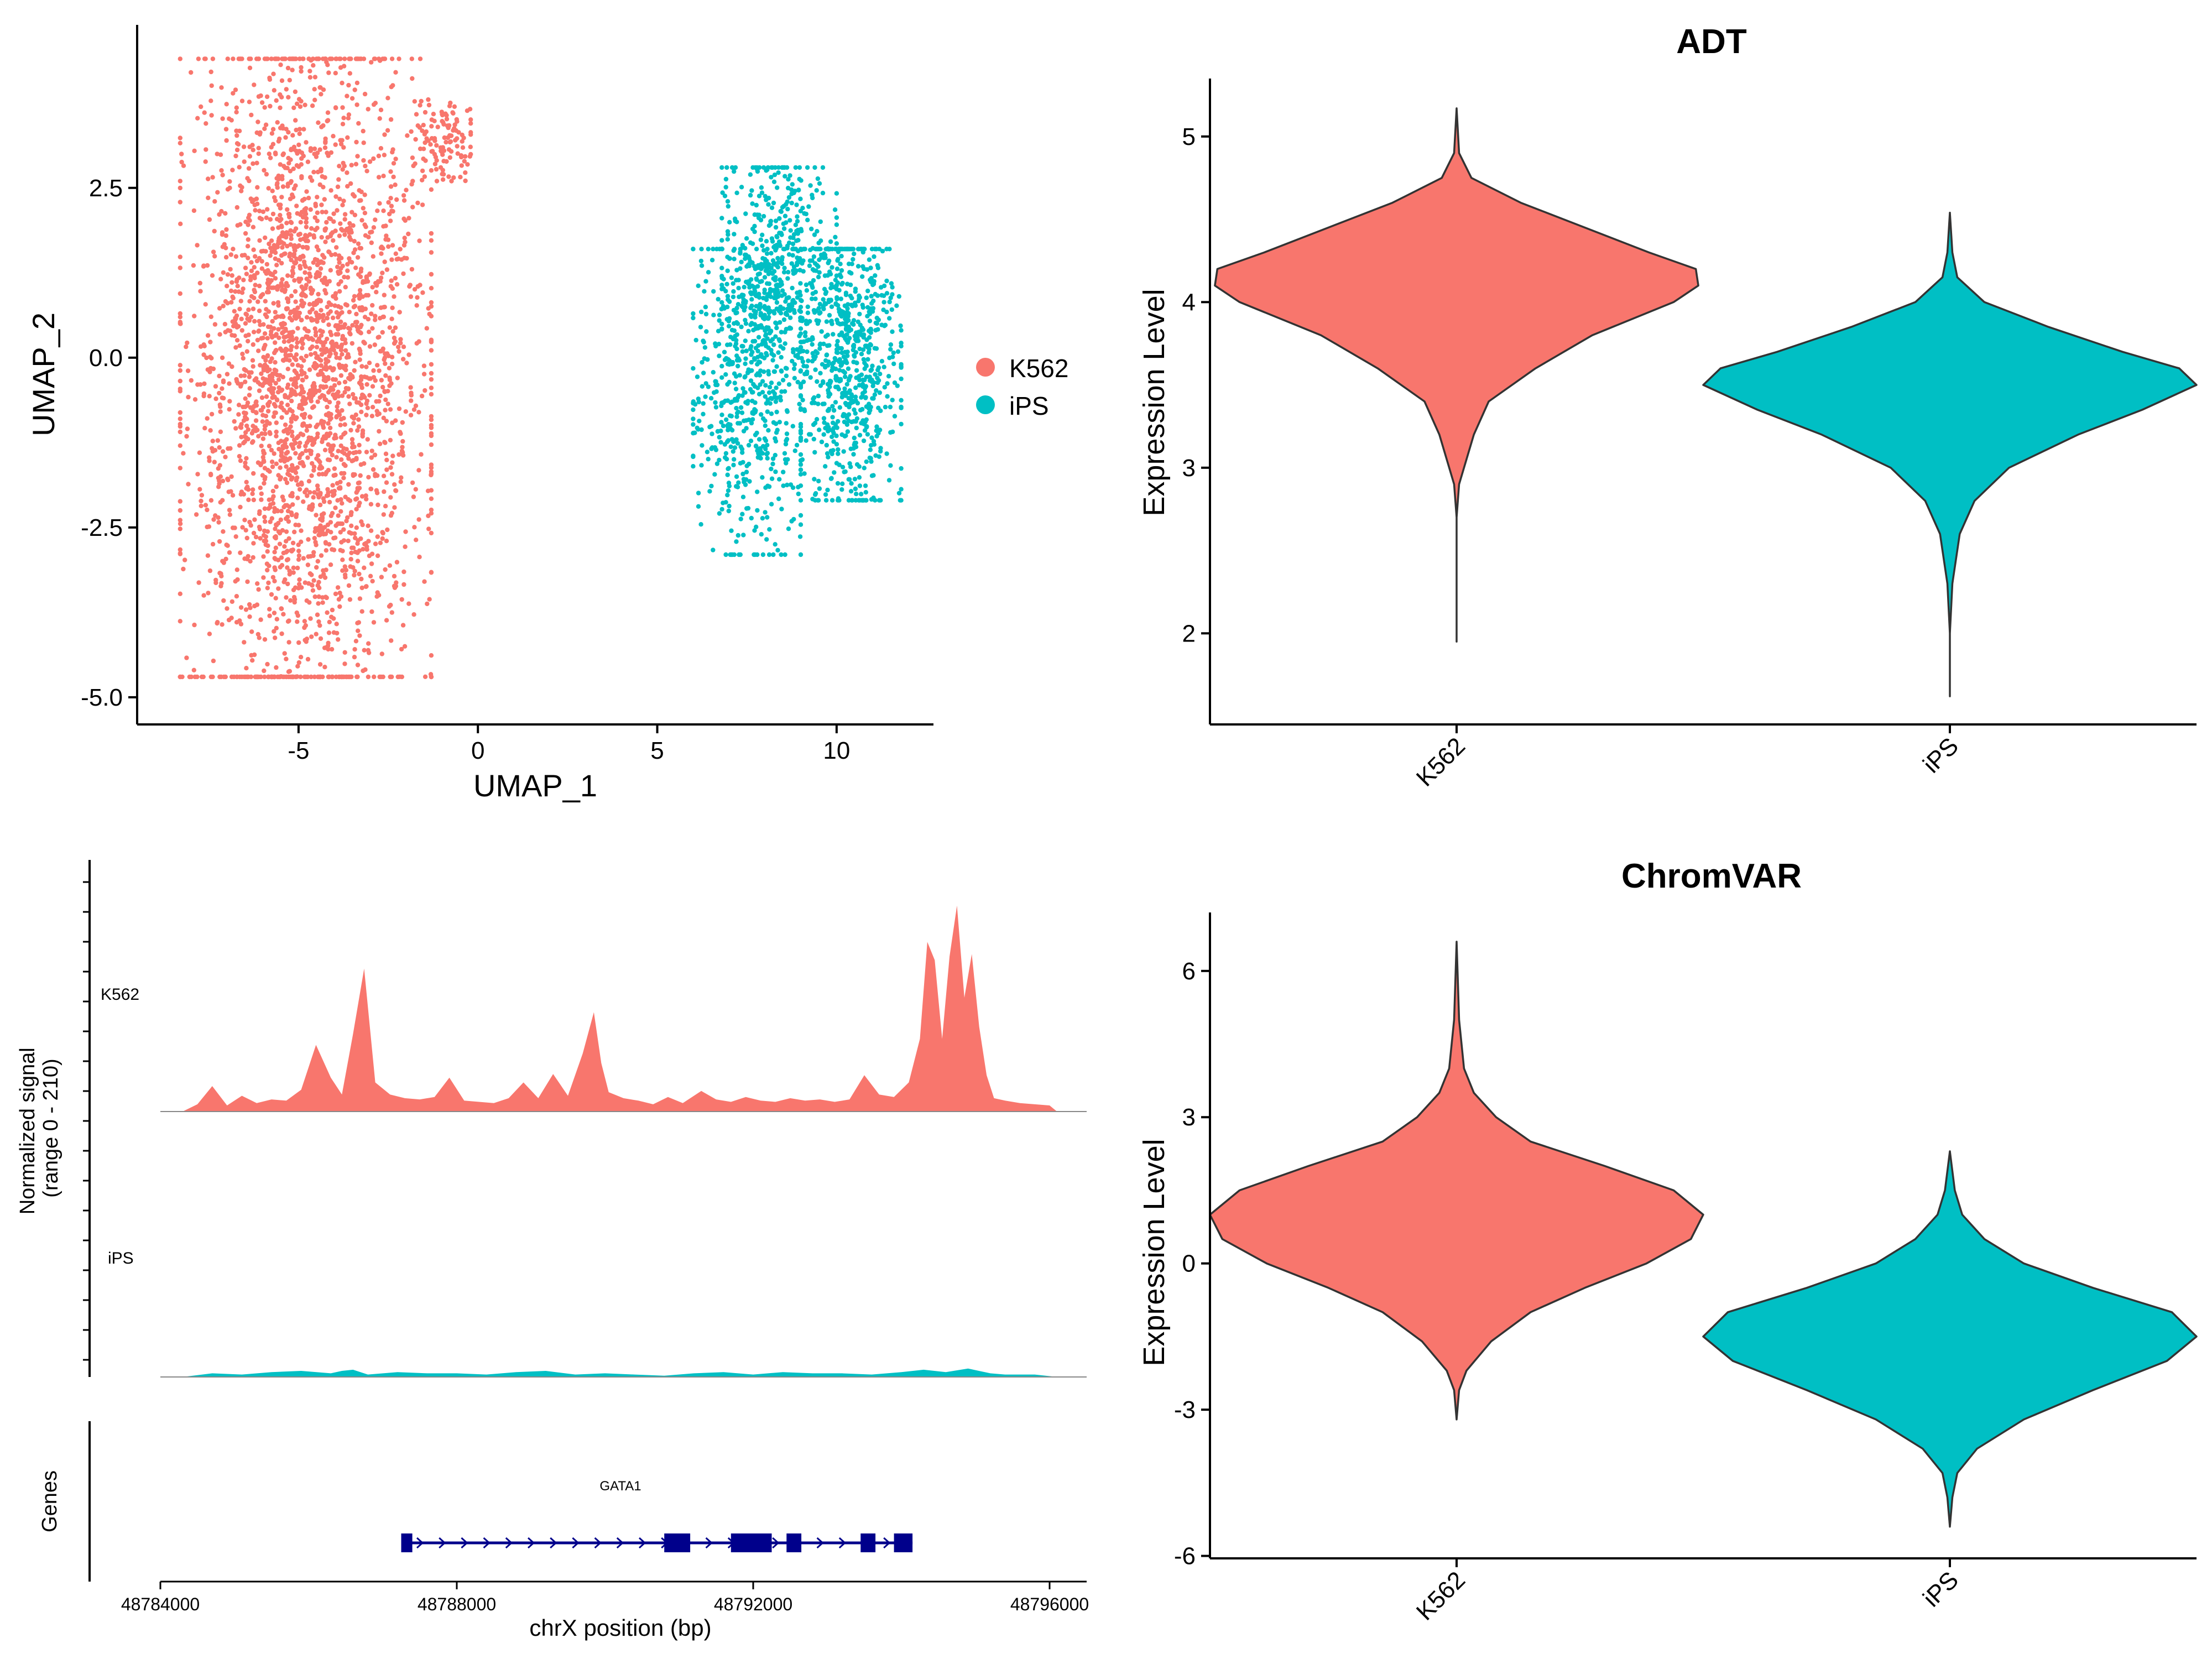 The width and height of the screenshot is (2212, 1659). I want to click on legend-label-k562: K562, so click(1039, 369).